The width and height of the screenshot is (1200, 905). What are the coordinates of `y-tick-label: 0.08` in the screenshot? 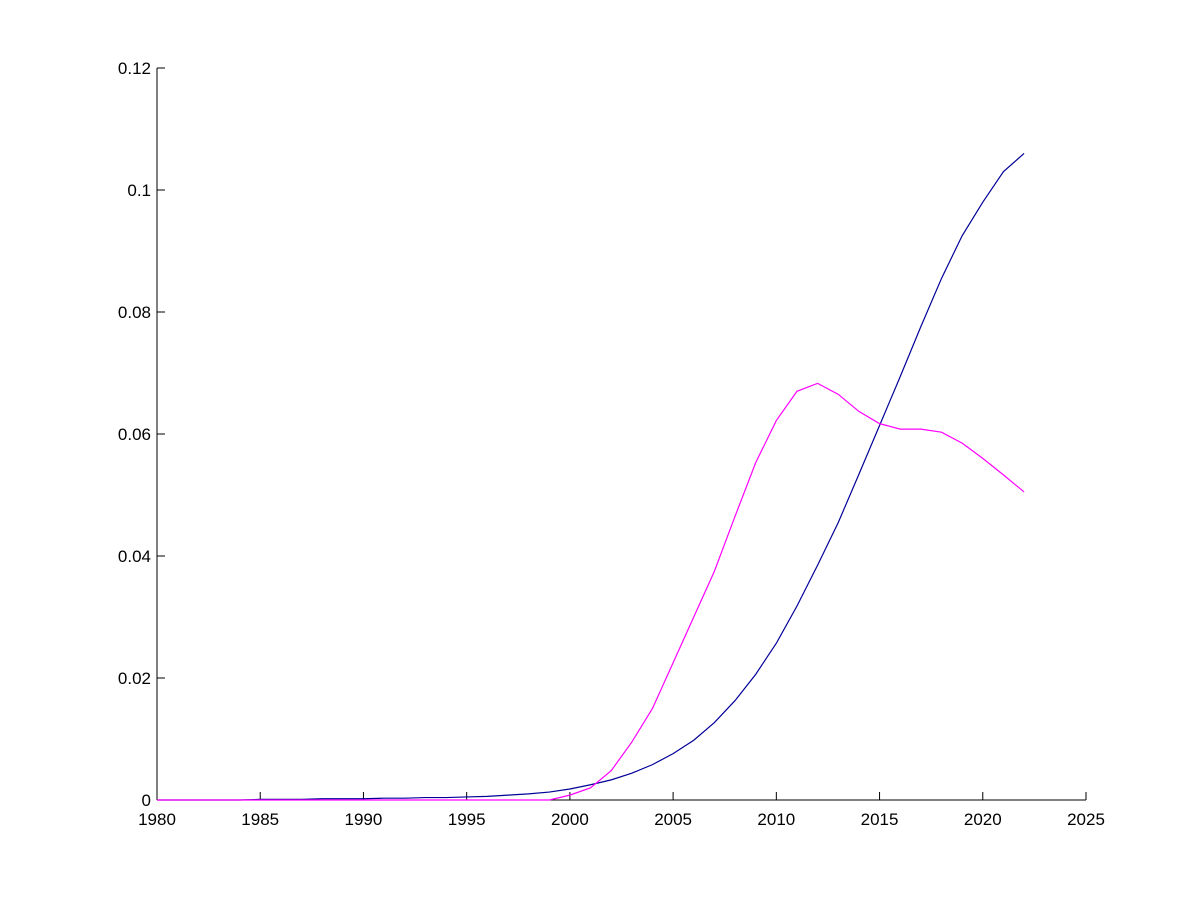 It's located at (134, 312).